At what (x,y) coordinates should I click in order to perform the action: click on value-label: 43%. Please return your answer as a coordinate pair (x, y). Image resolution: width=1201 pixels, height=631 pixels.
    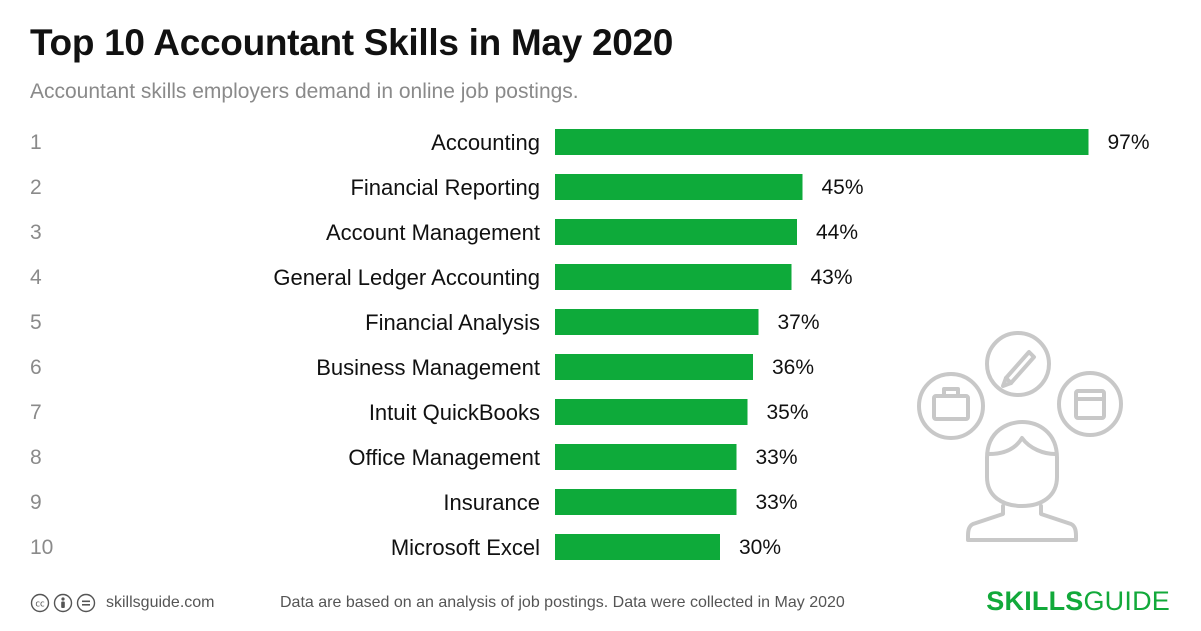
    Looking at the image, I should click on (832, 277).